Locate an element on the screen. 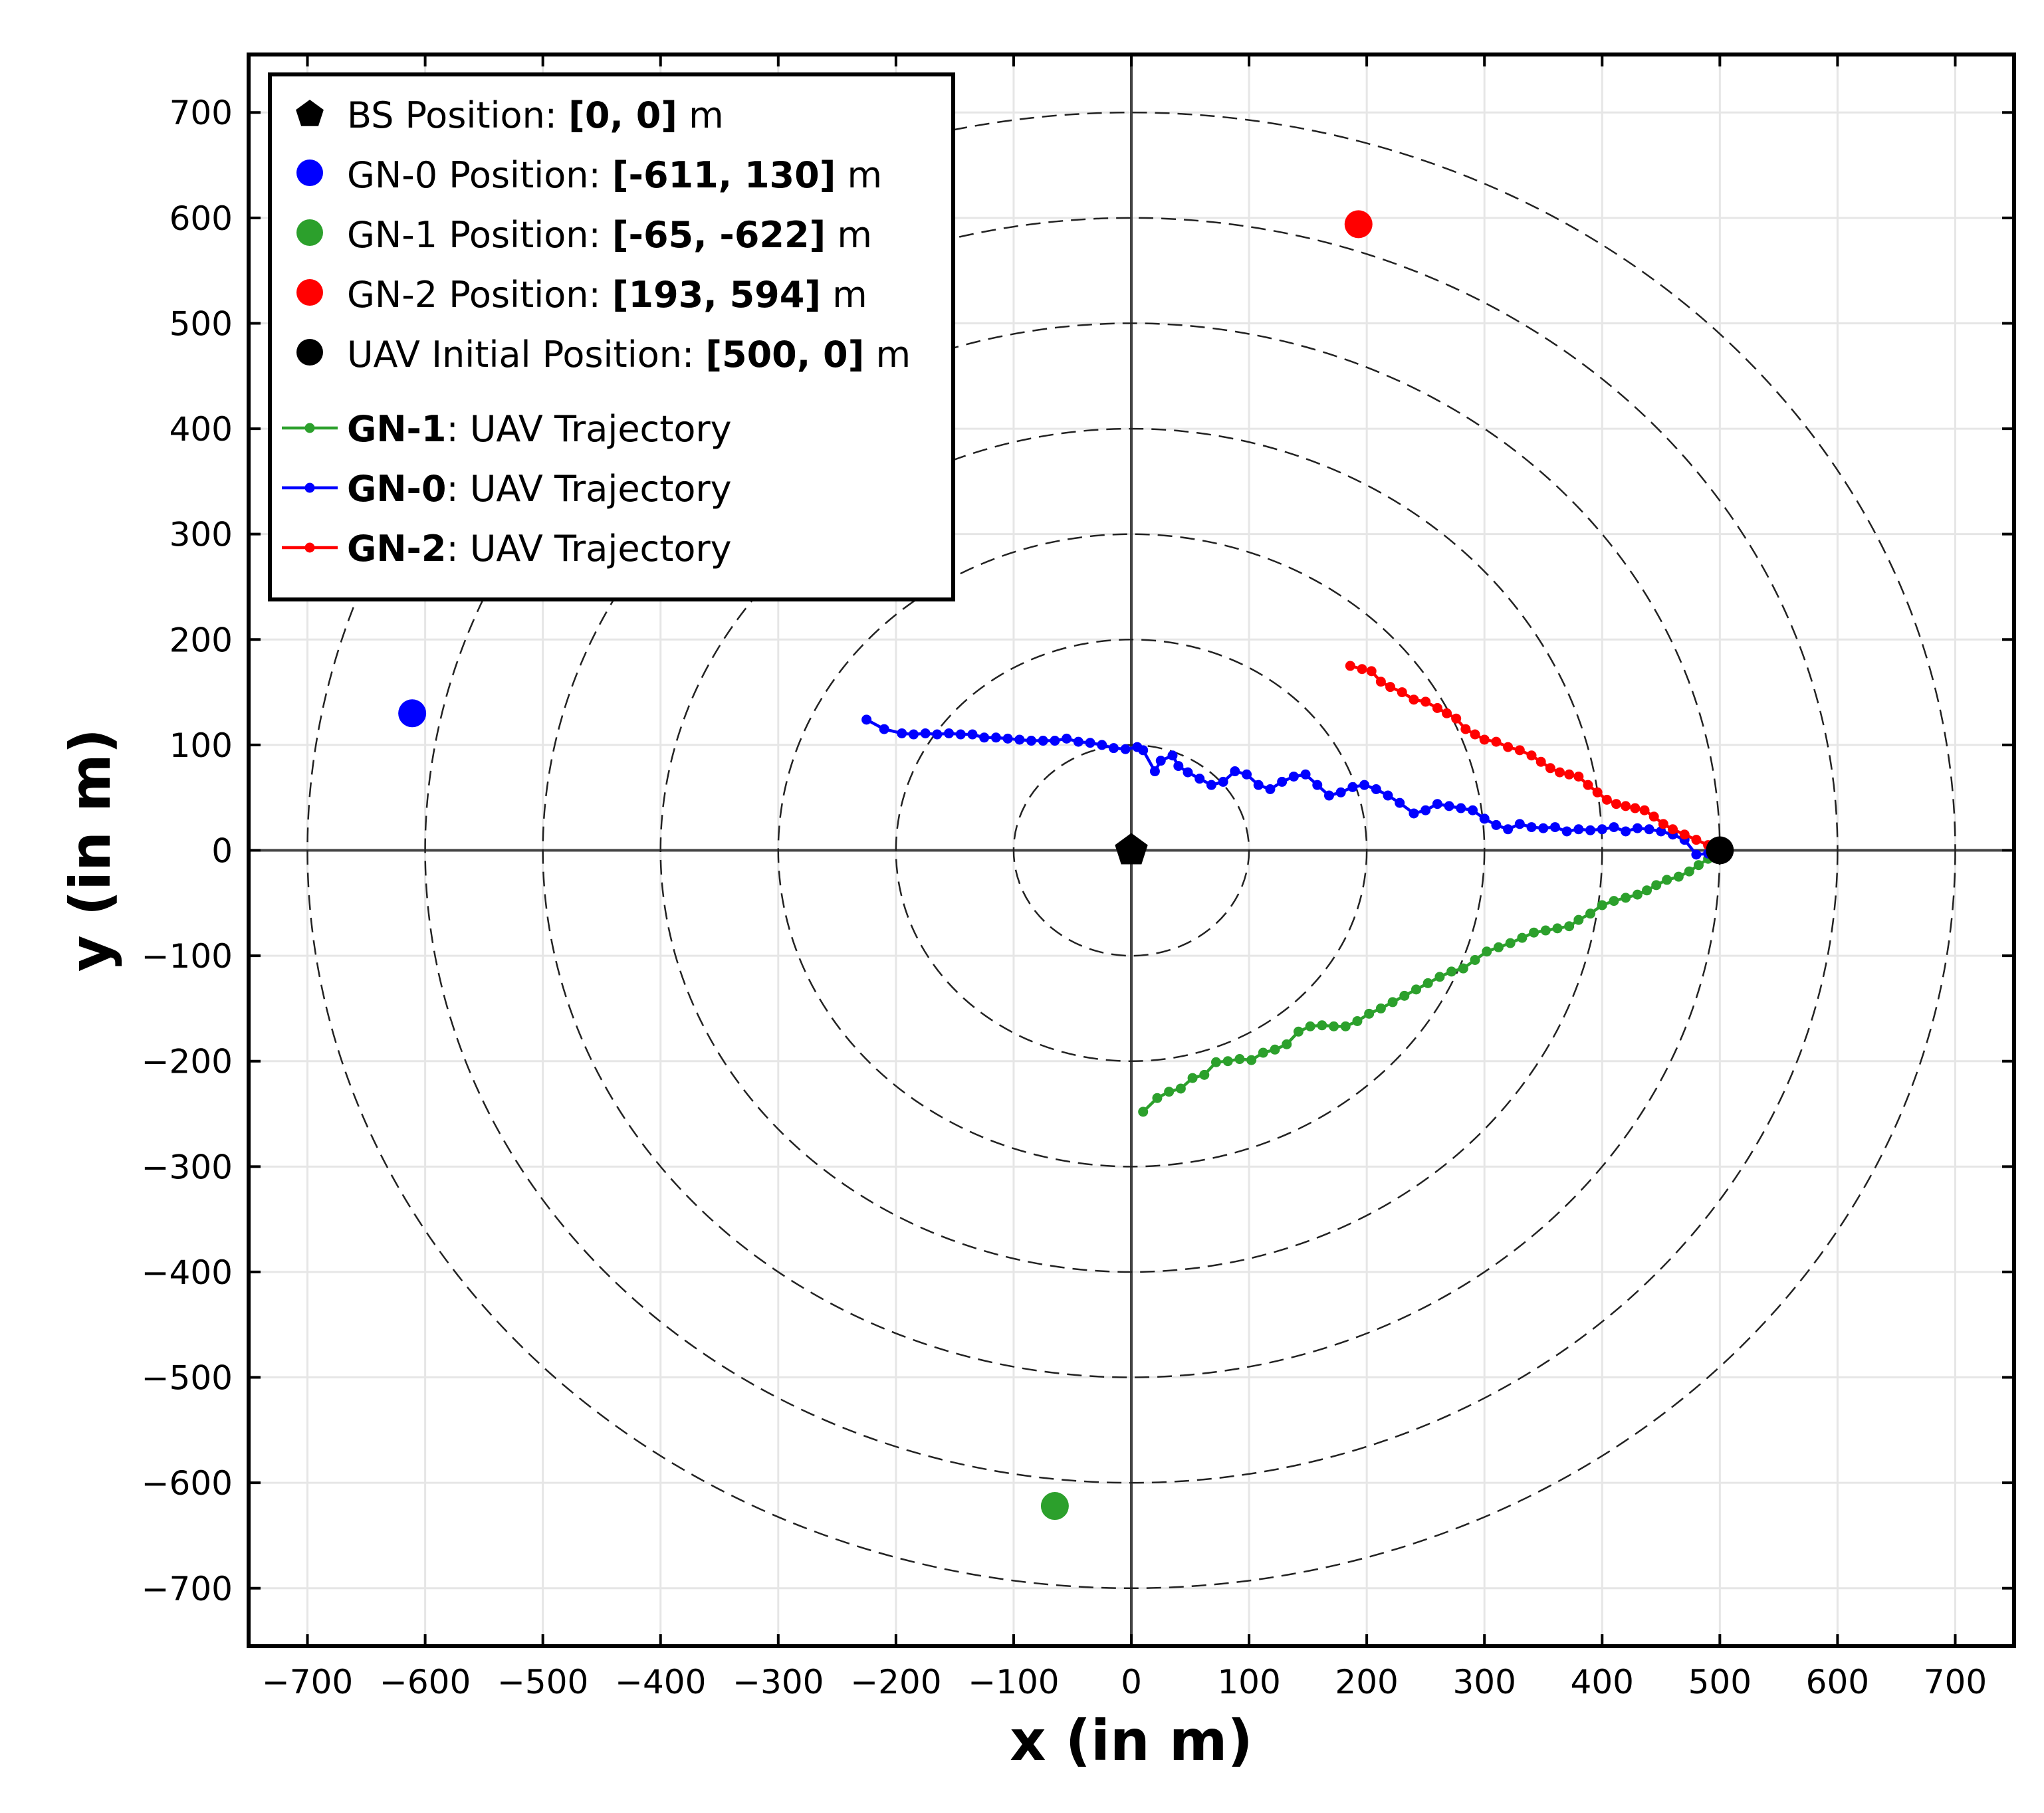 This screenshot has width=2044, height=1813. legend-value: [500, 0] is located at coordinates (784, 354).